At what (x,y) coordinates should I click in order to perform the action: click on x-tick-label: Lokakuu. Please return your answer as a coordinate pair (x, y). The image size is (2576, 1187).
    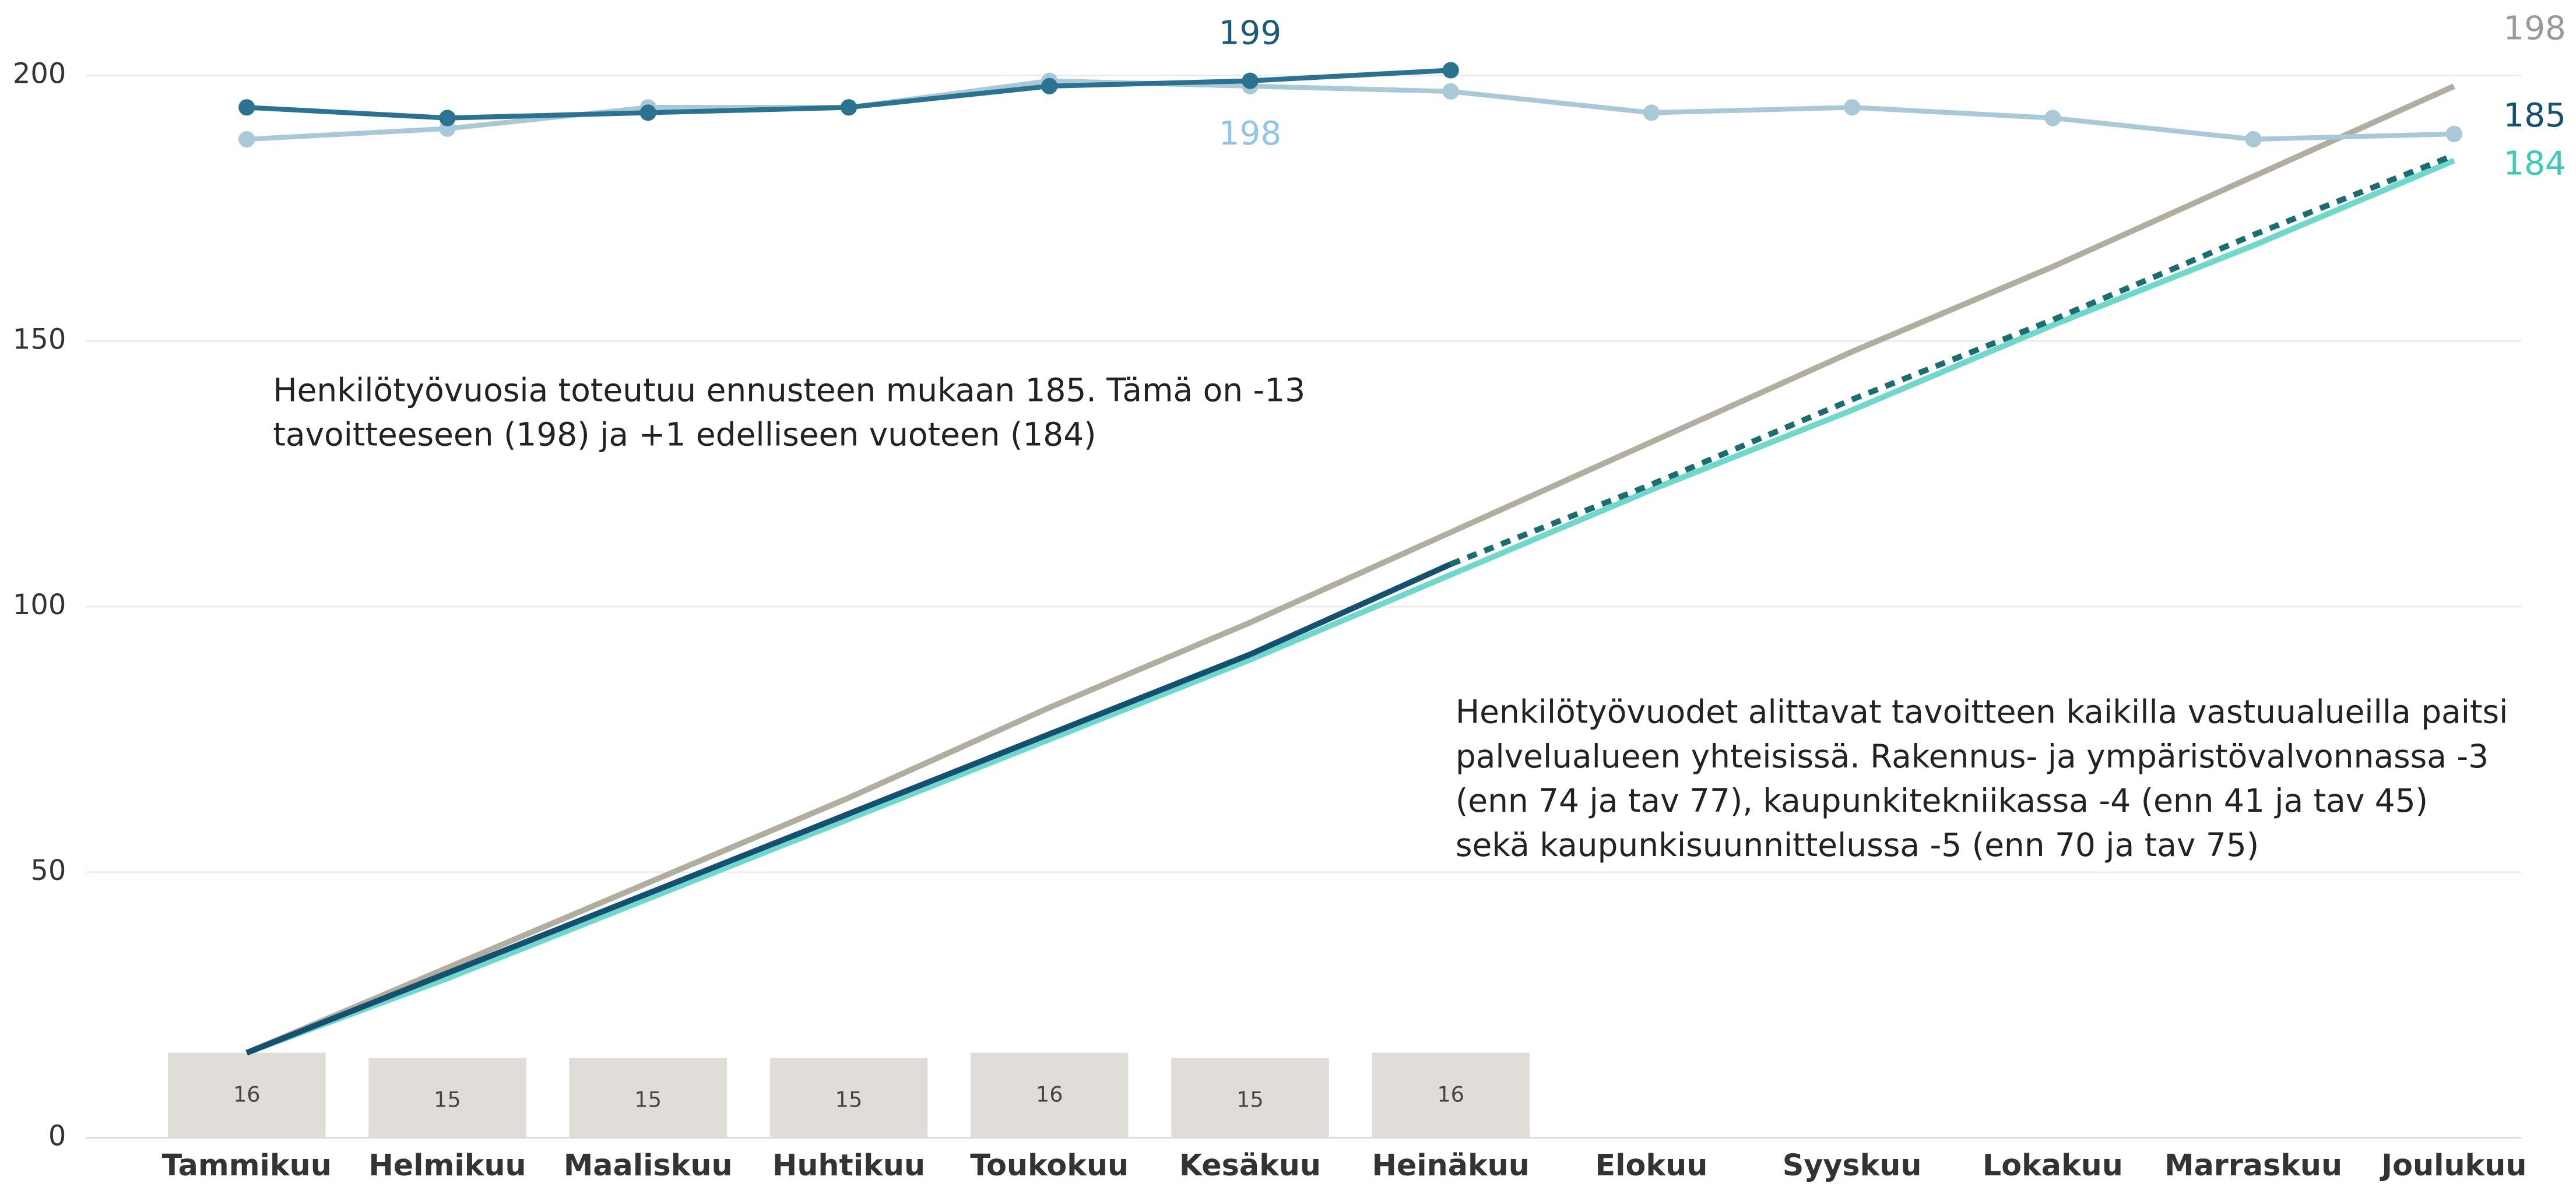
    Looking at the image, I should click on (2053, 1165).